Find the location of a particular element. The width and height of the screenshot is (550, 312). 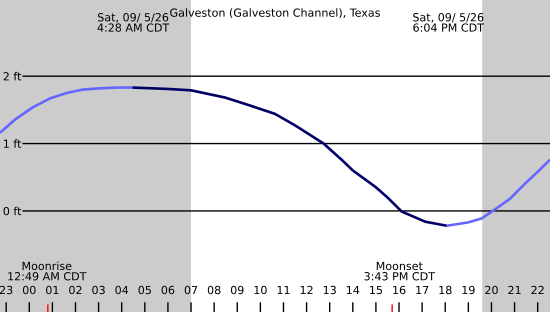

x-tick-label: 21 is located at coordinates (514, 290).